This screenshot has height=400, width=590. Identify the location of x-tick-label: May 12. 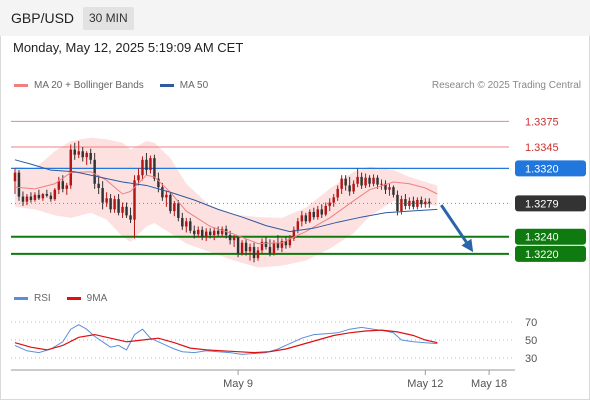
(425, 384).